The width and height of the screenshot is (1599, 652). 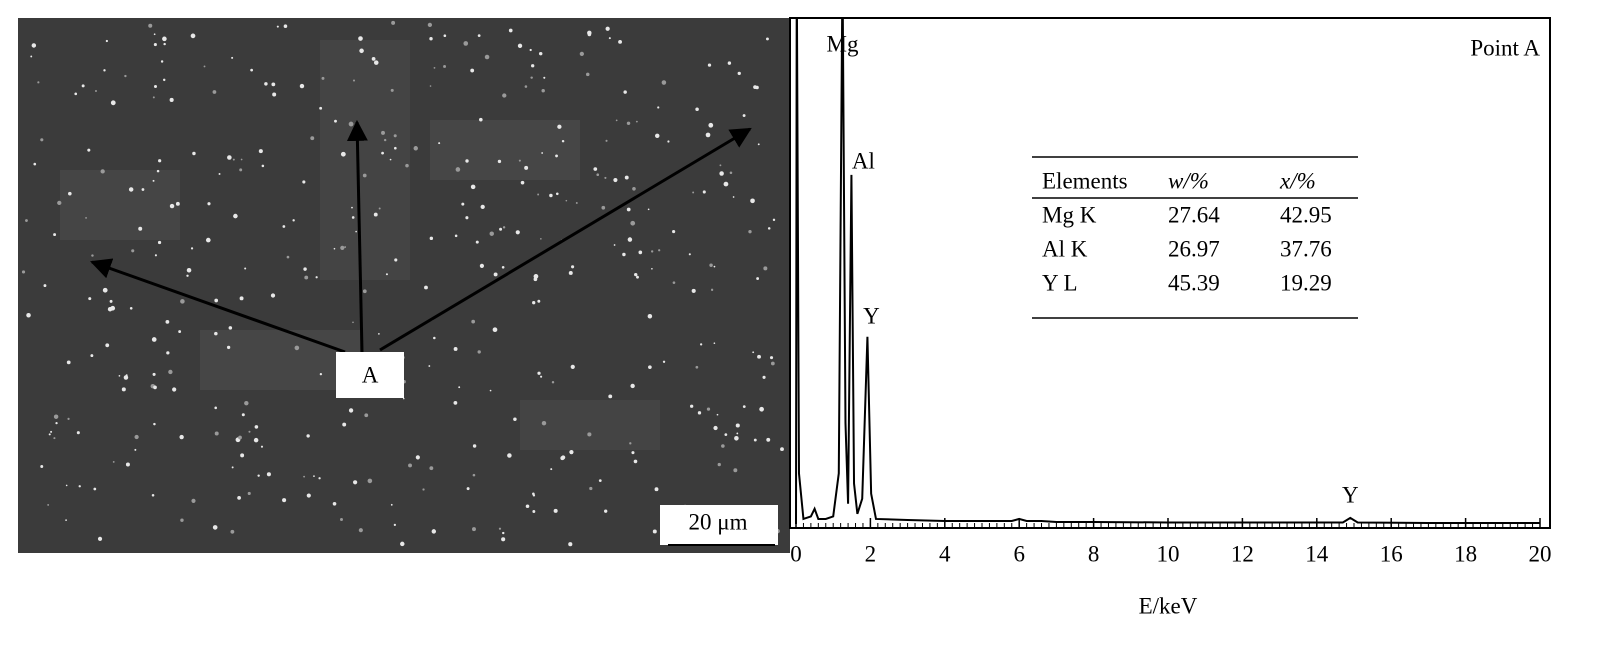 What do you see at coordinates (1060, 282) in the screenshot?
I see `table-cell: Y L` at bounding box center [1060, 282].